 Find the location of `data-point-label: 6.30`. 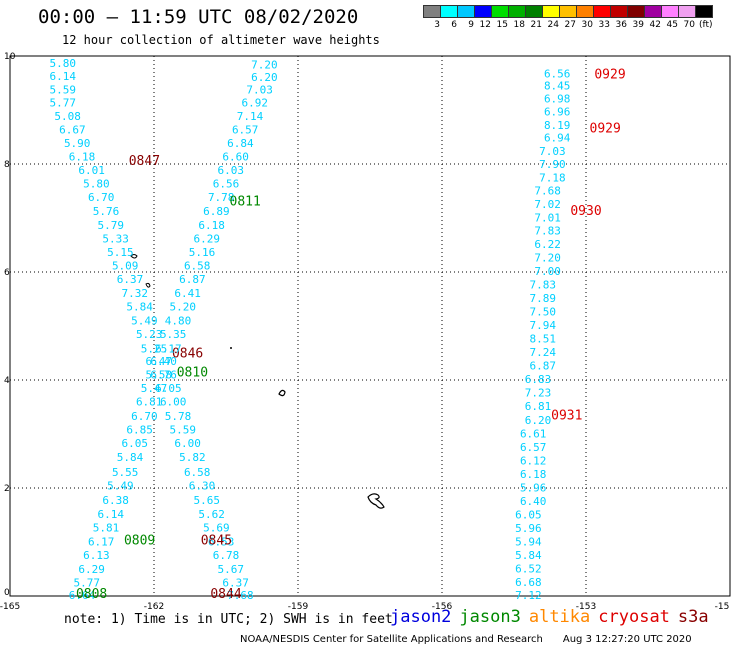

data-point-label: 6.30 is located at coordinates (202, 485).